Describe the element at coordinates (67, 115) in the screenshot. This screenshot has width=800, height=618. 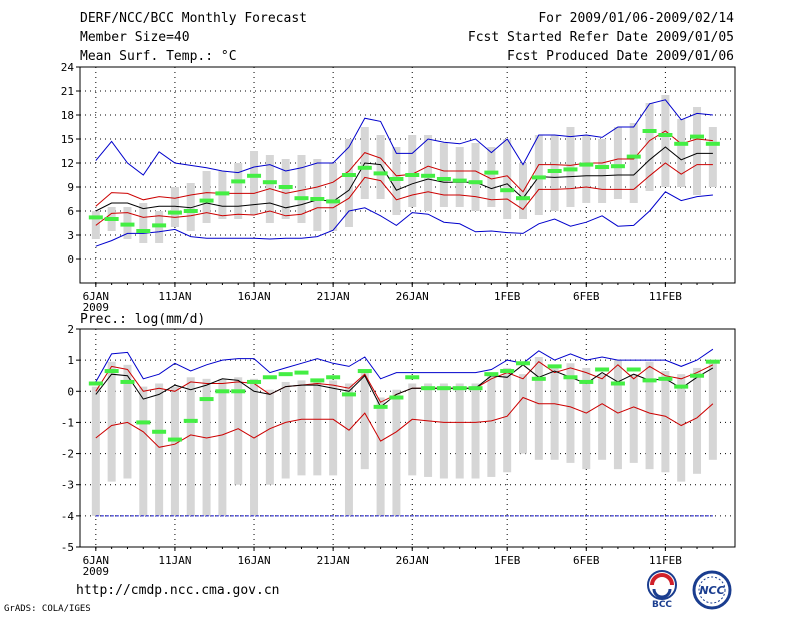
I see `temp-ytick-label: 18` at that location.